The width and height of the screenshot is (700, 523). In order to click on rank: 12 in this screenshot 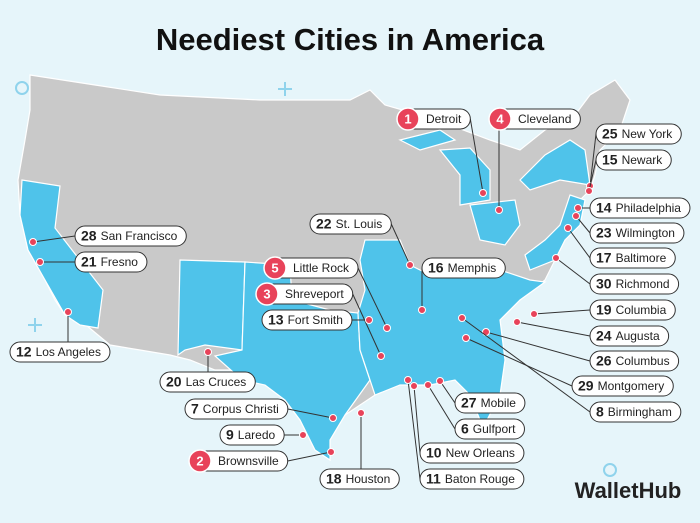, I will do `click(24, 352)`.